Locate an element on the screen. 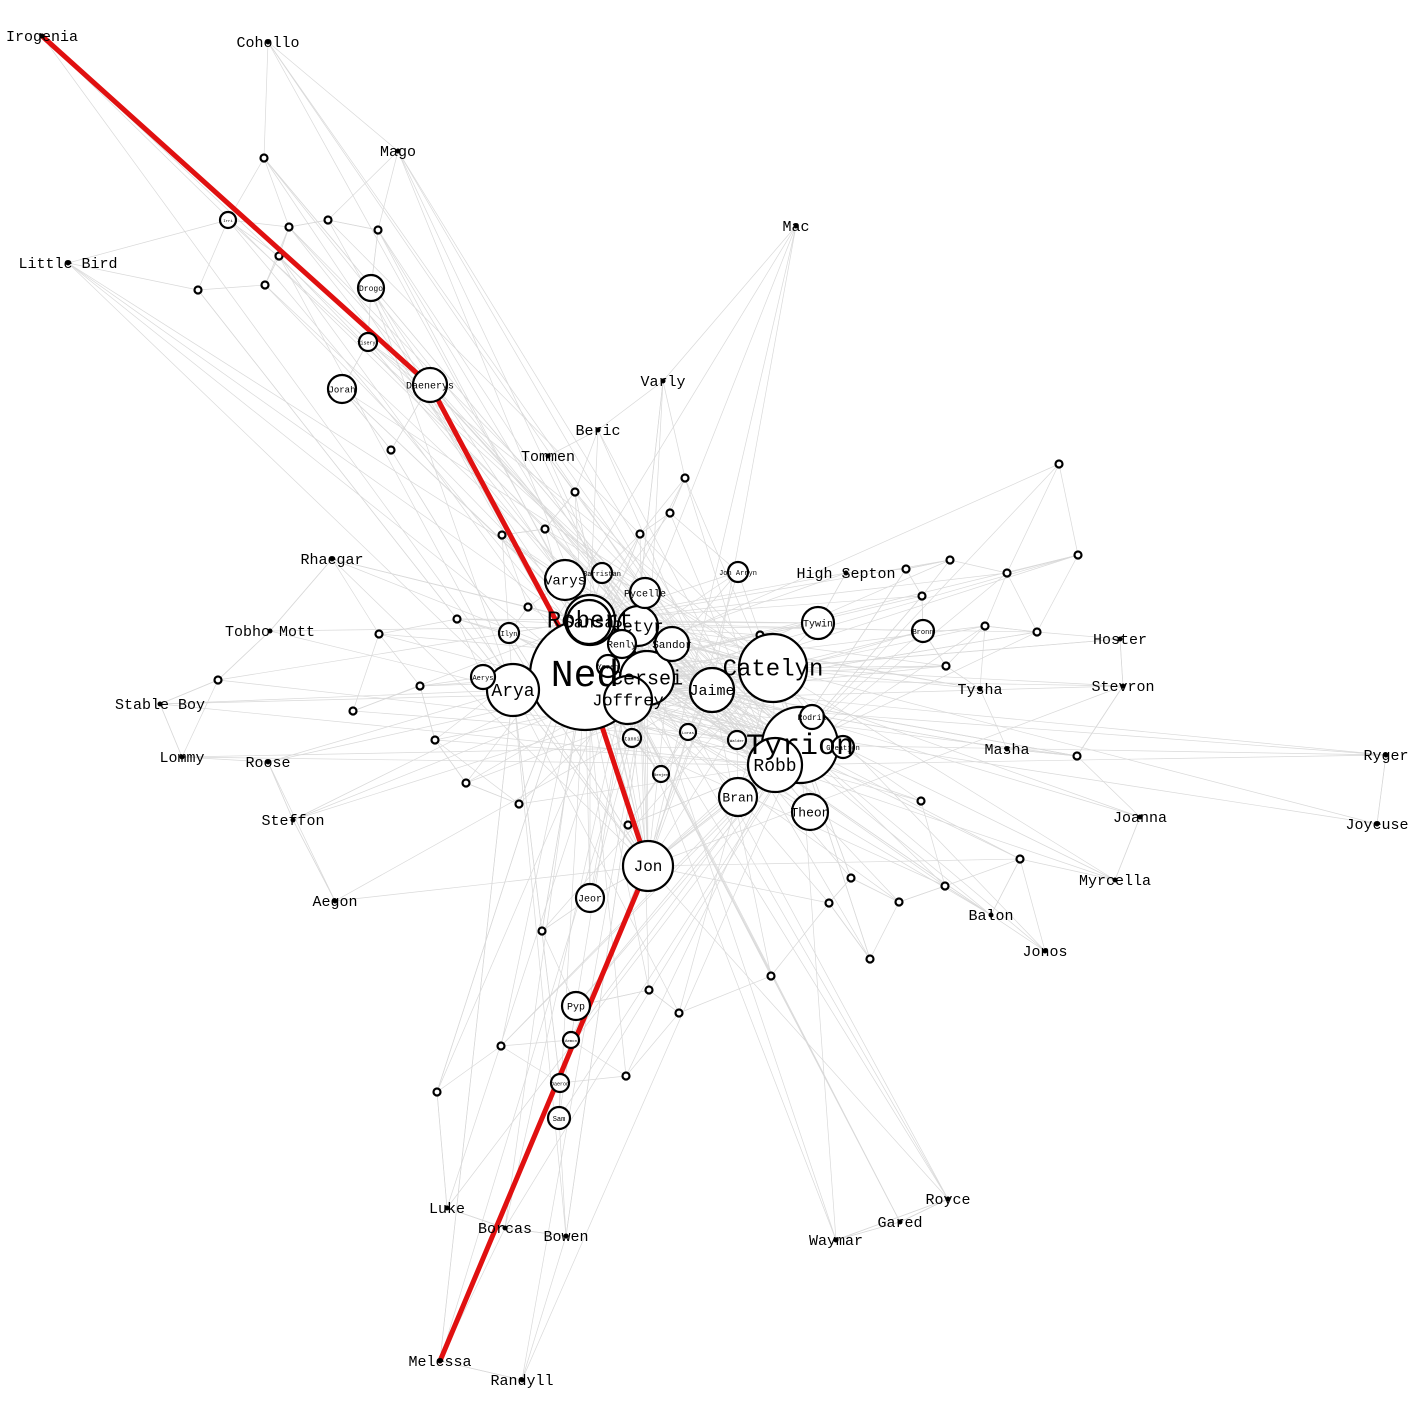 The height and width of the screenshot is (1403, 1422). node-steffon is located at coordinates (293, 820).